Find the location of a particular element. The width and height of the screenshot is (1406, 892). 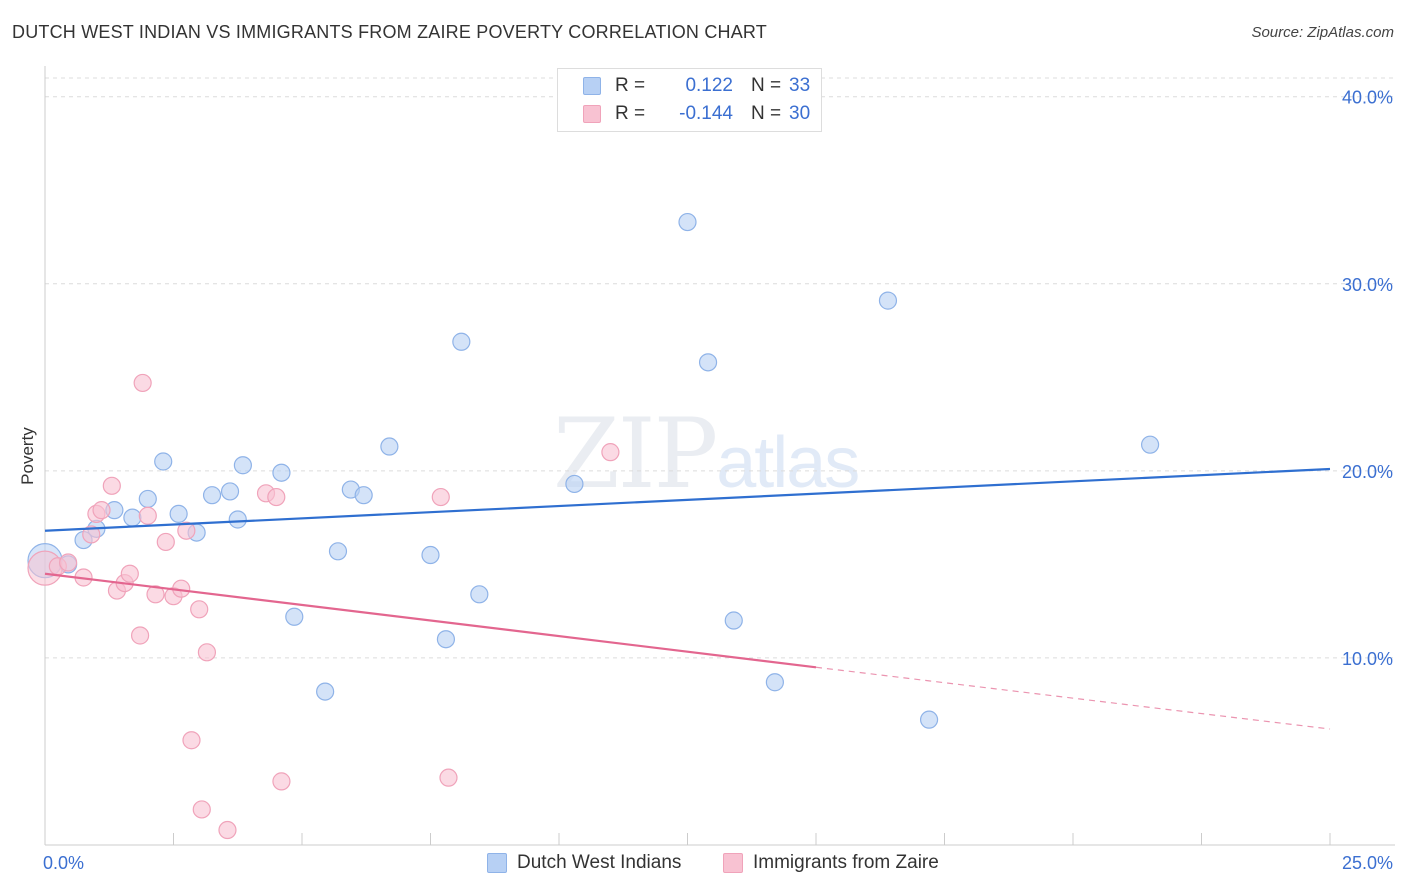

y-tick-label: 30.0% is located at coordinates (1367, 285).